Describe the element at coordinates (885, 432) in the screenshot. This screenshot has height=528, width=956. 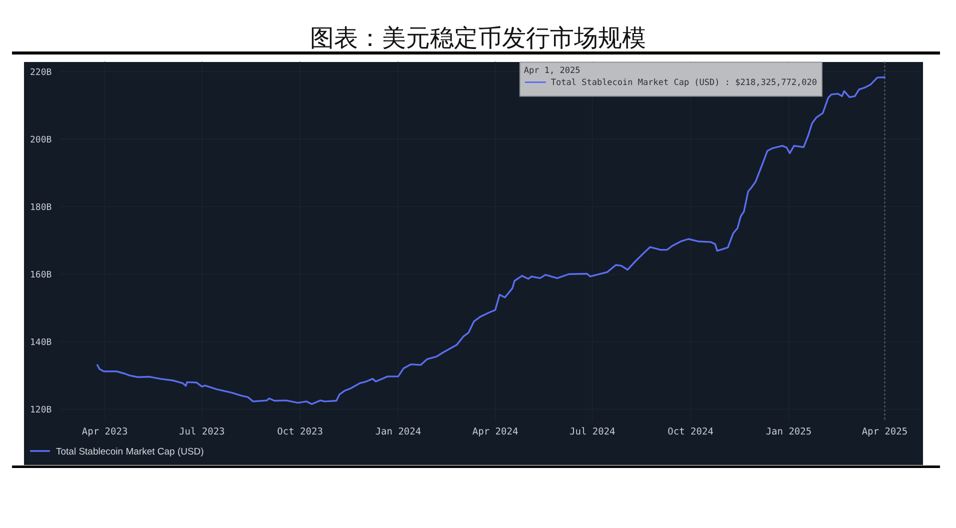
I see `x-tick-label: Apr 2025` at that location.